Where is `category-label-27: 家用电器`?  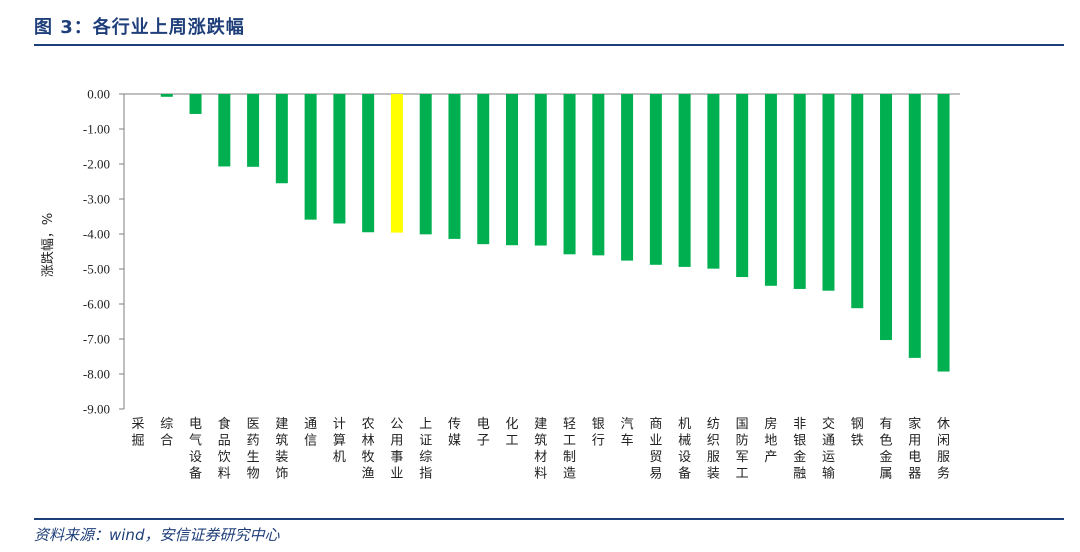
category-label-27: 家用电器 is located at coordinates (914, 449).